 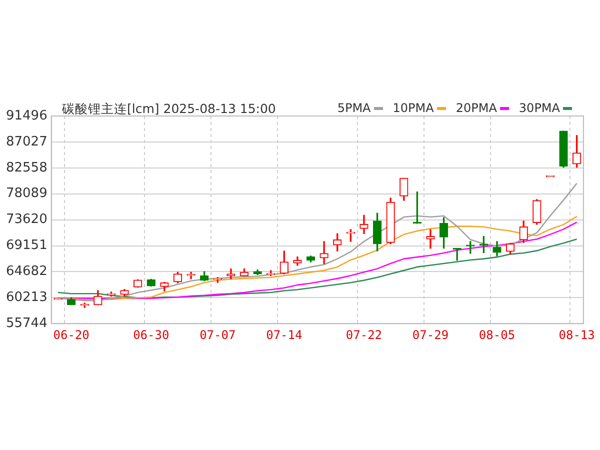 I want to click on legend-label: 20PMA, so click(x=476, y=108).